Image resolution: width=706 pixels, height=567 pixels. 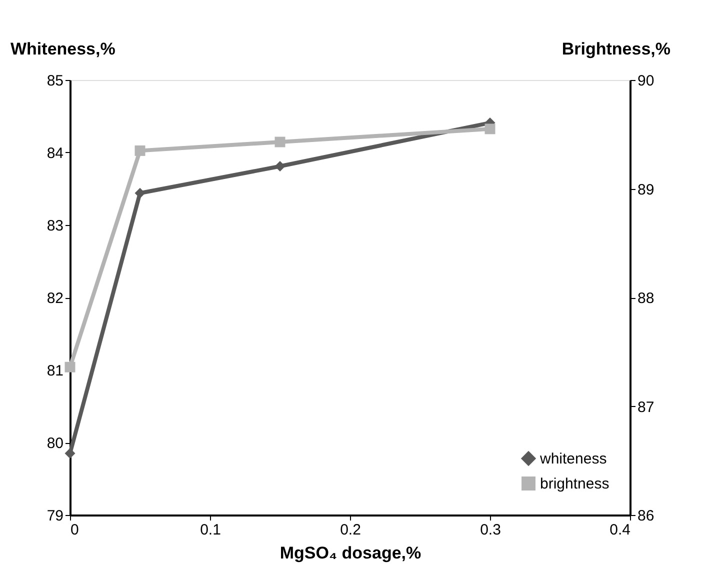 I want to click on y-tick-label: 85, so click(x=55, y=81).